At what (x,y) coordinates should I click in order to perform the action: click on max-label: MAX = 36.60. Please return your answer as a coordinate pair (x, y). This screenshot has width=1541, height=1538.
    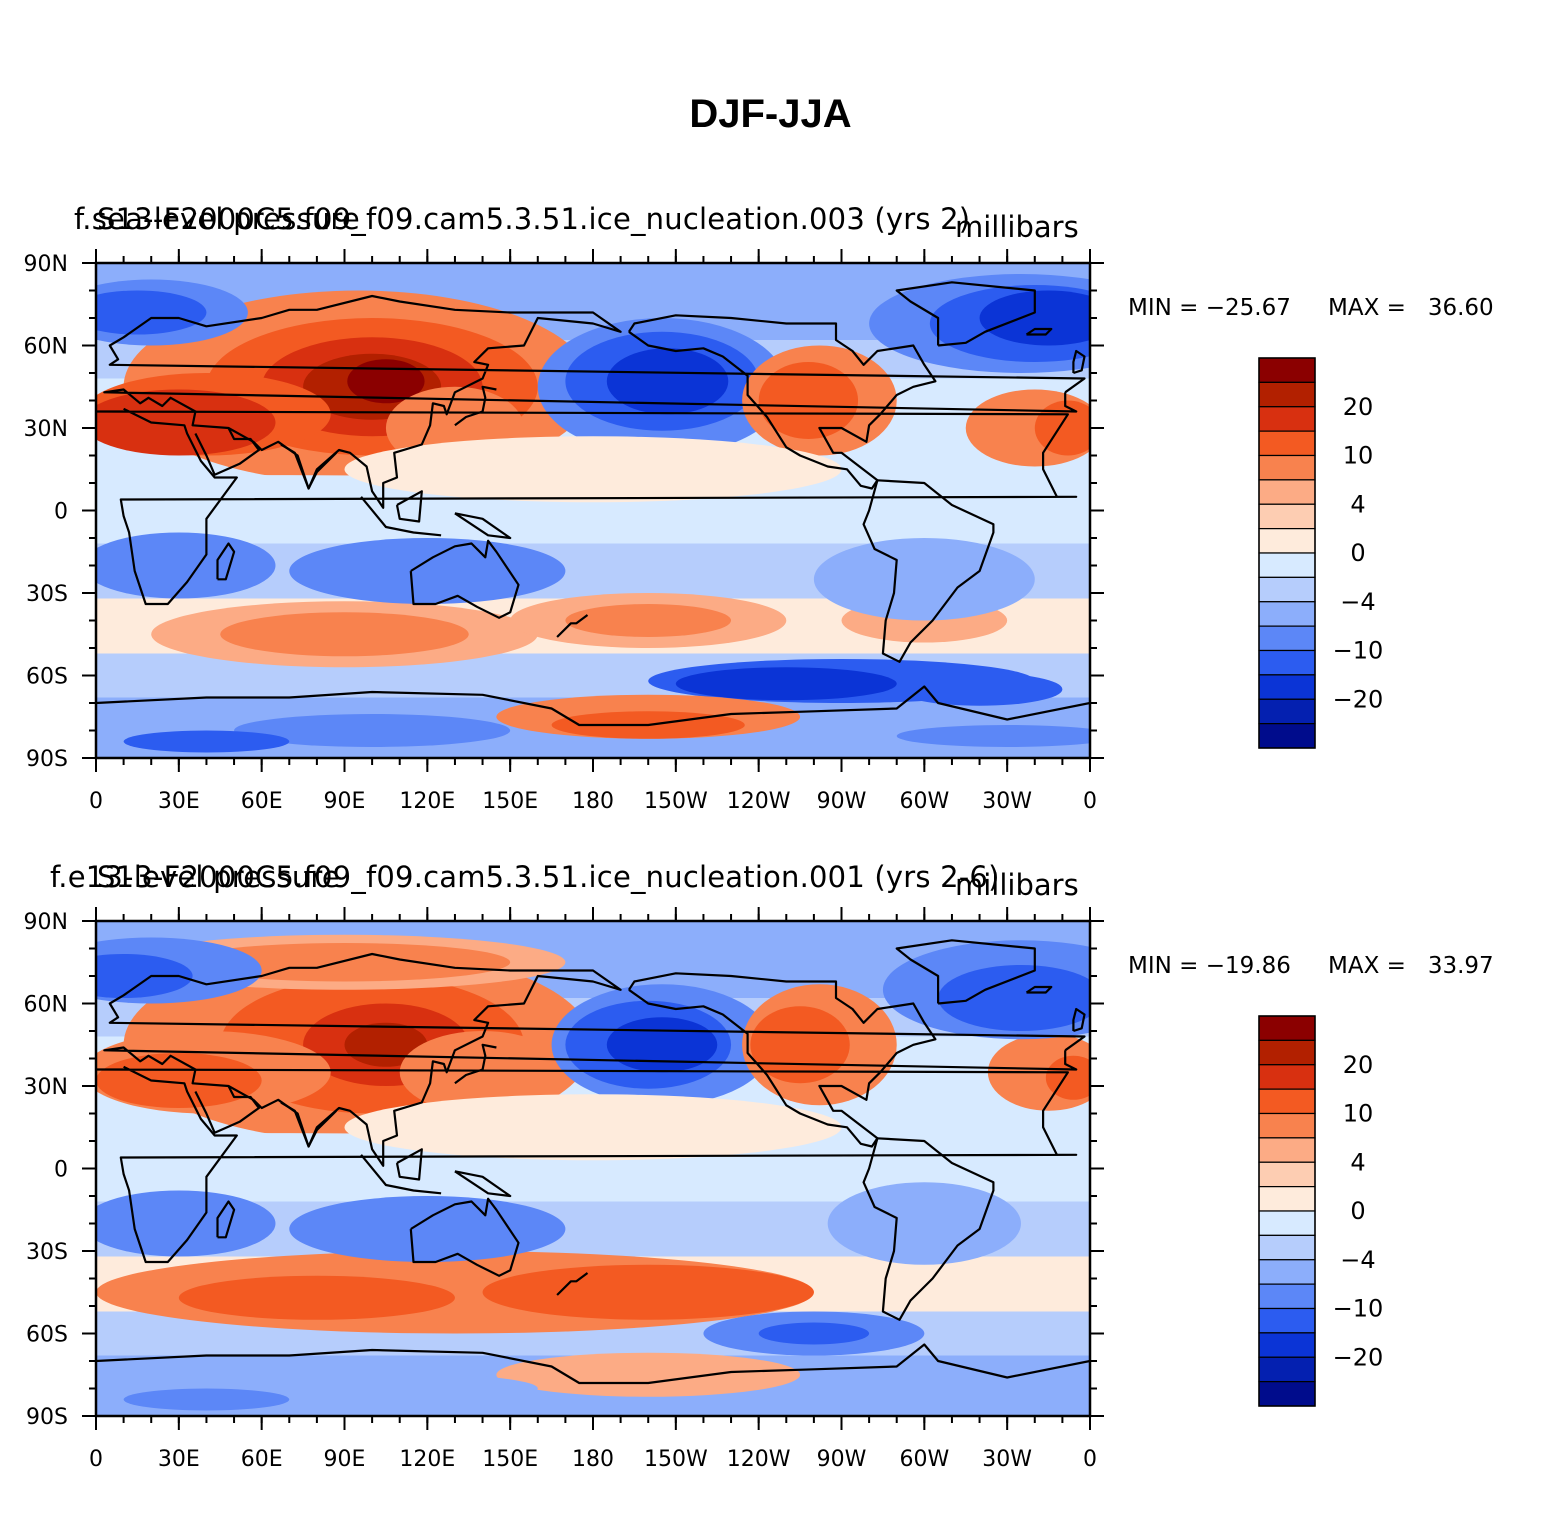
    Looking at the image, I should click on (1411, 308).